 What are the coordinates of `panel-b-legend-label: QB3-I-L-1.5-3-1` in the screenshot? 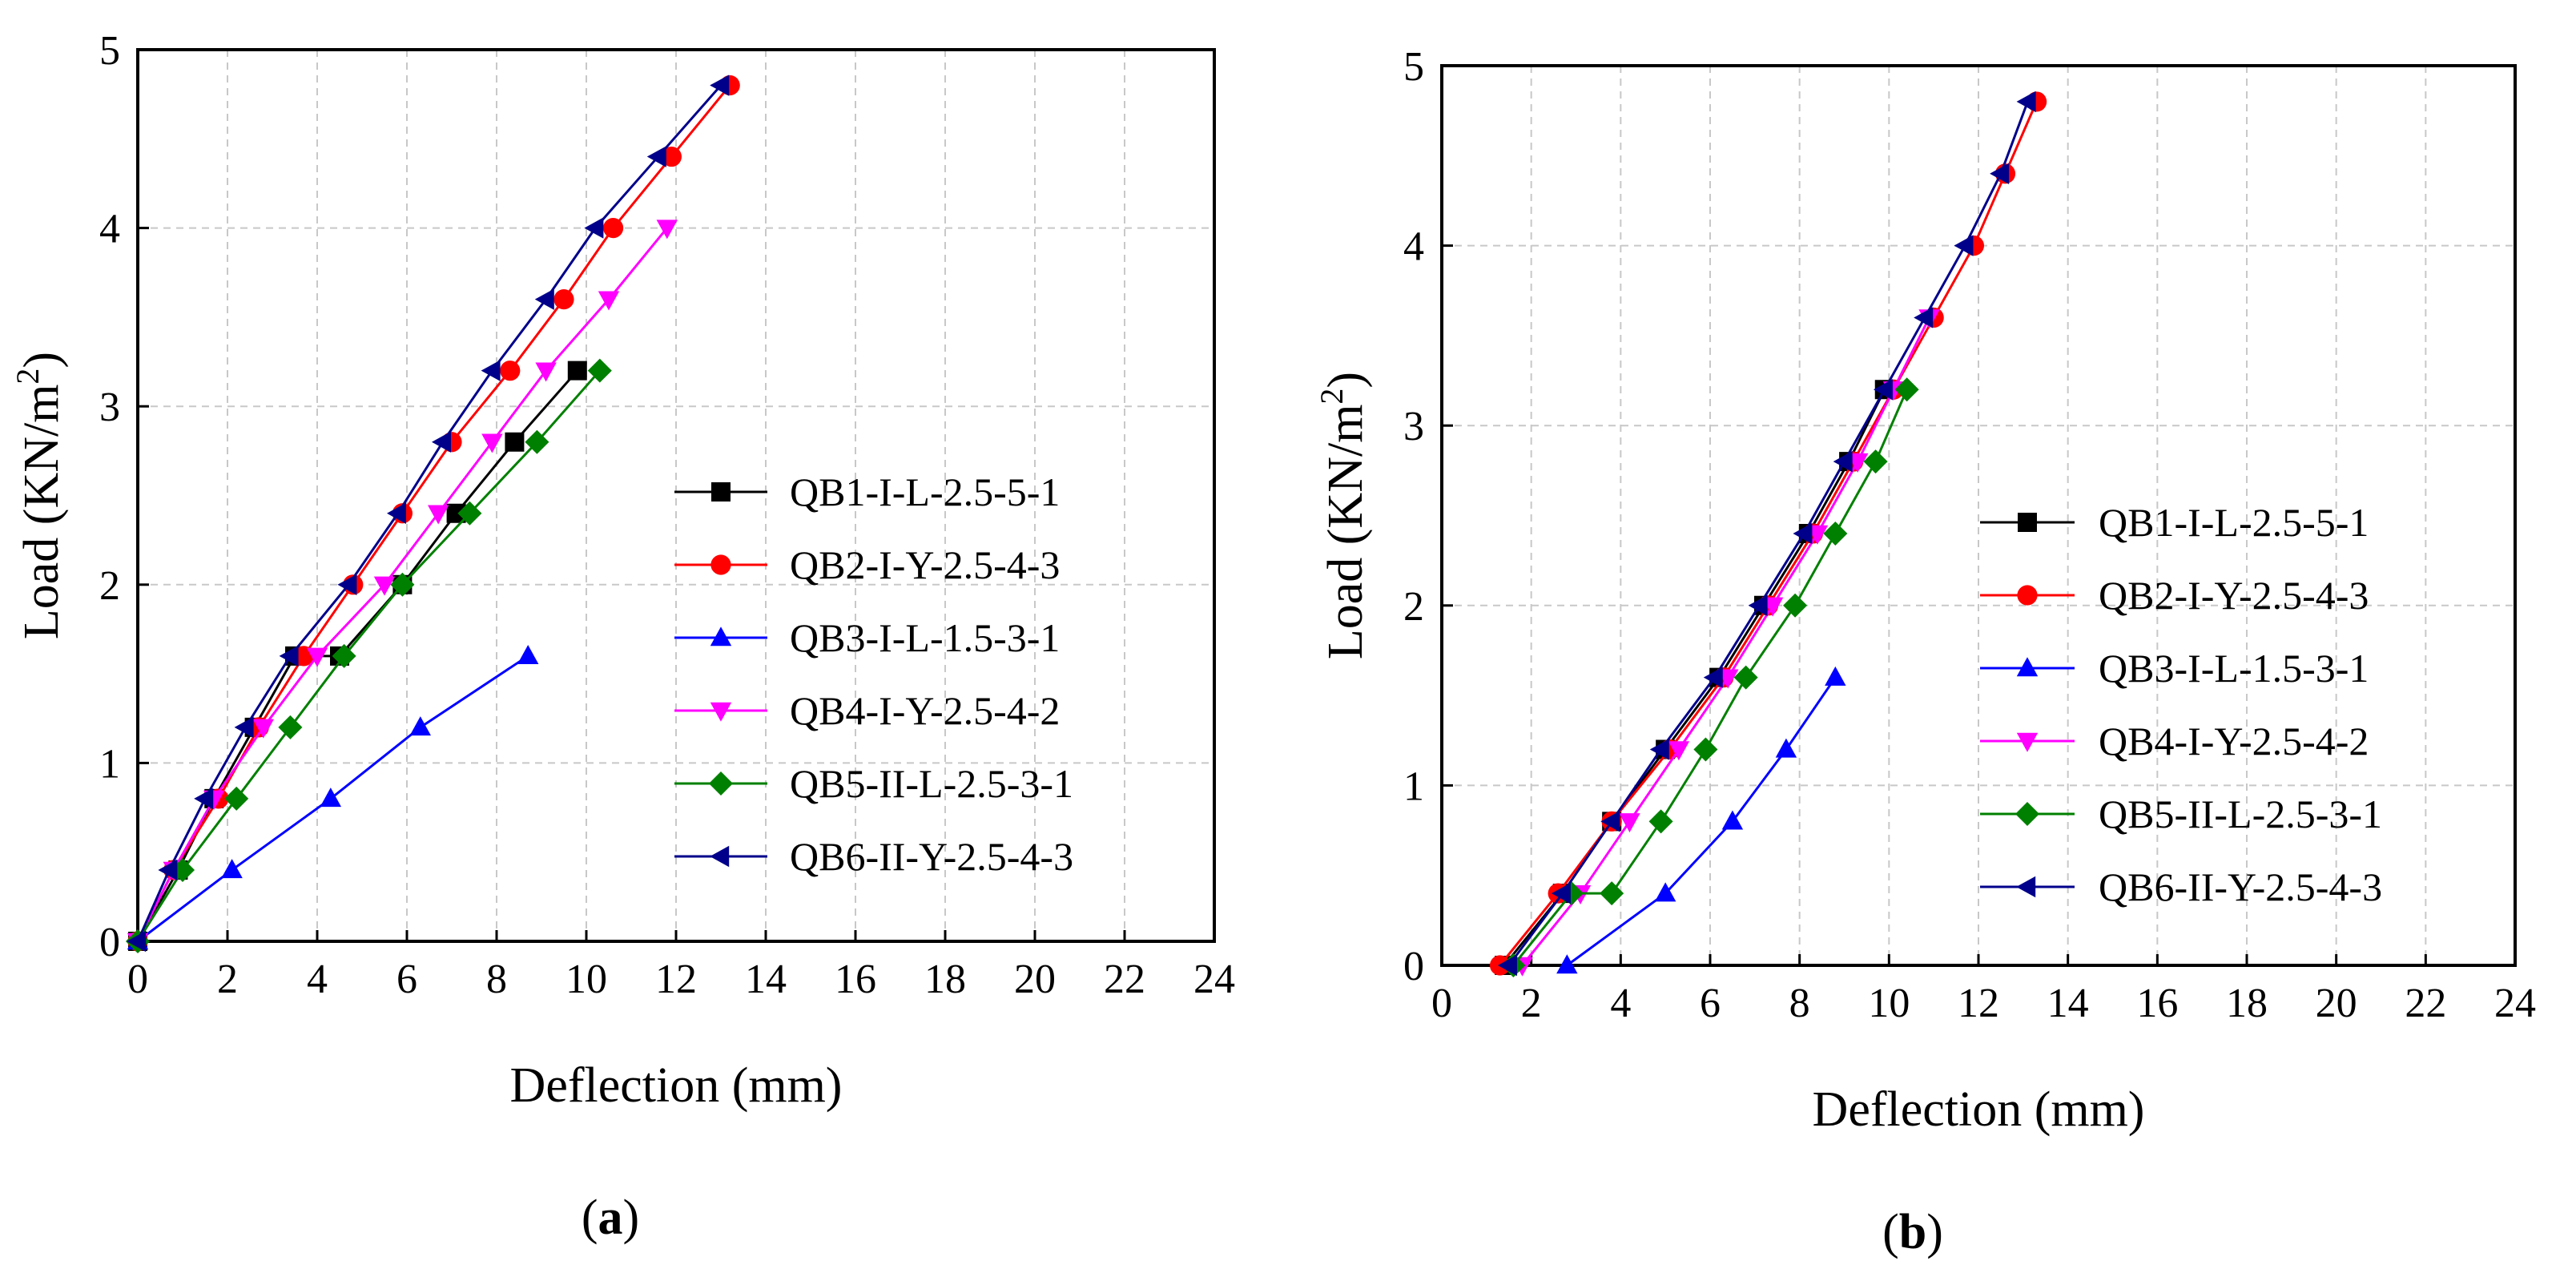 It's located at (2234, 668).